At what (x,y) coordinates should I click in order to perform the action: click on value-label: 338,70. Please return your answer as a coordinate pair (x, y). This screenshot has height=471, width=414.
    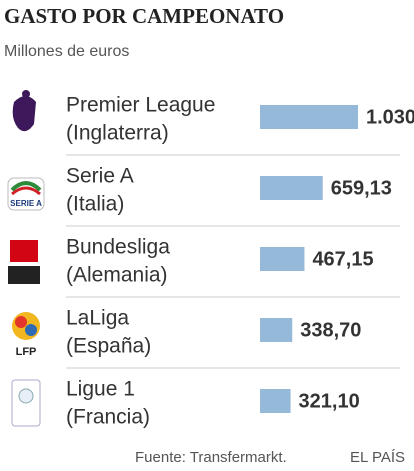
    Looking at the image, I should click on (330, 330).